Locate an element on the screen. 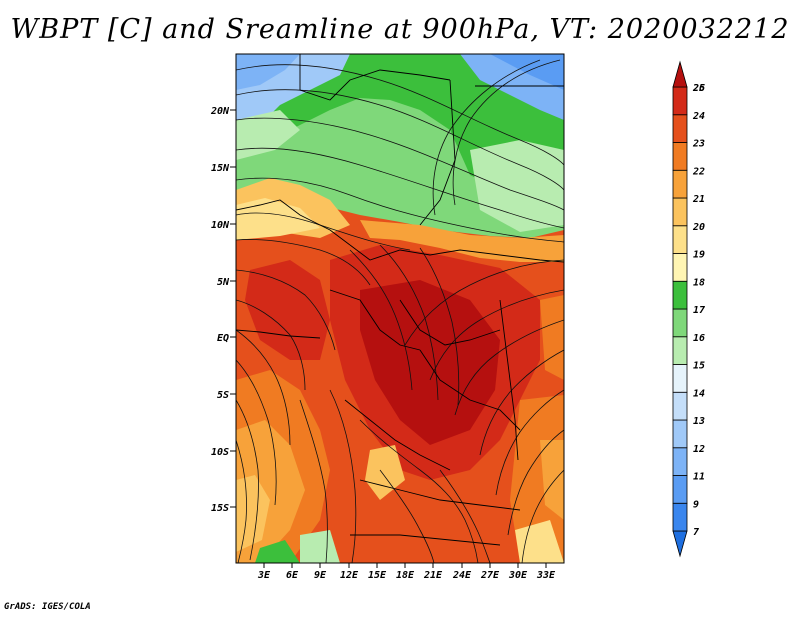 The width and height of the screenshot is (800, 618). lat-label: 10N is located at coordinates (220, 225).